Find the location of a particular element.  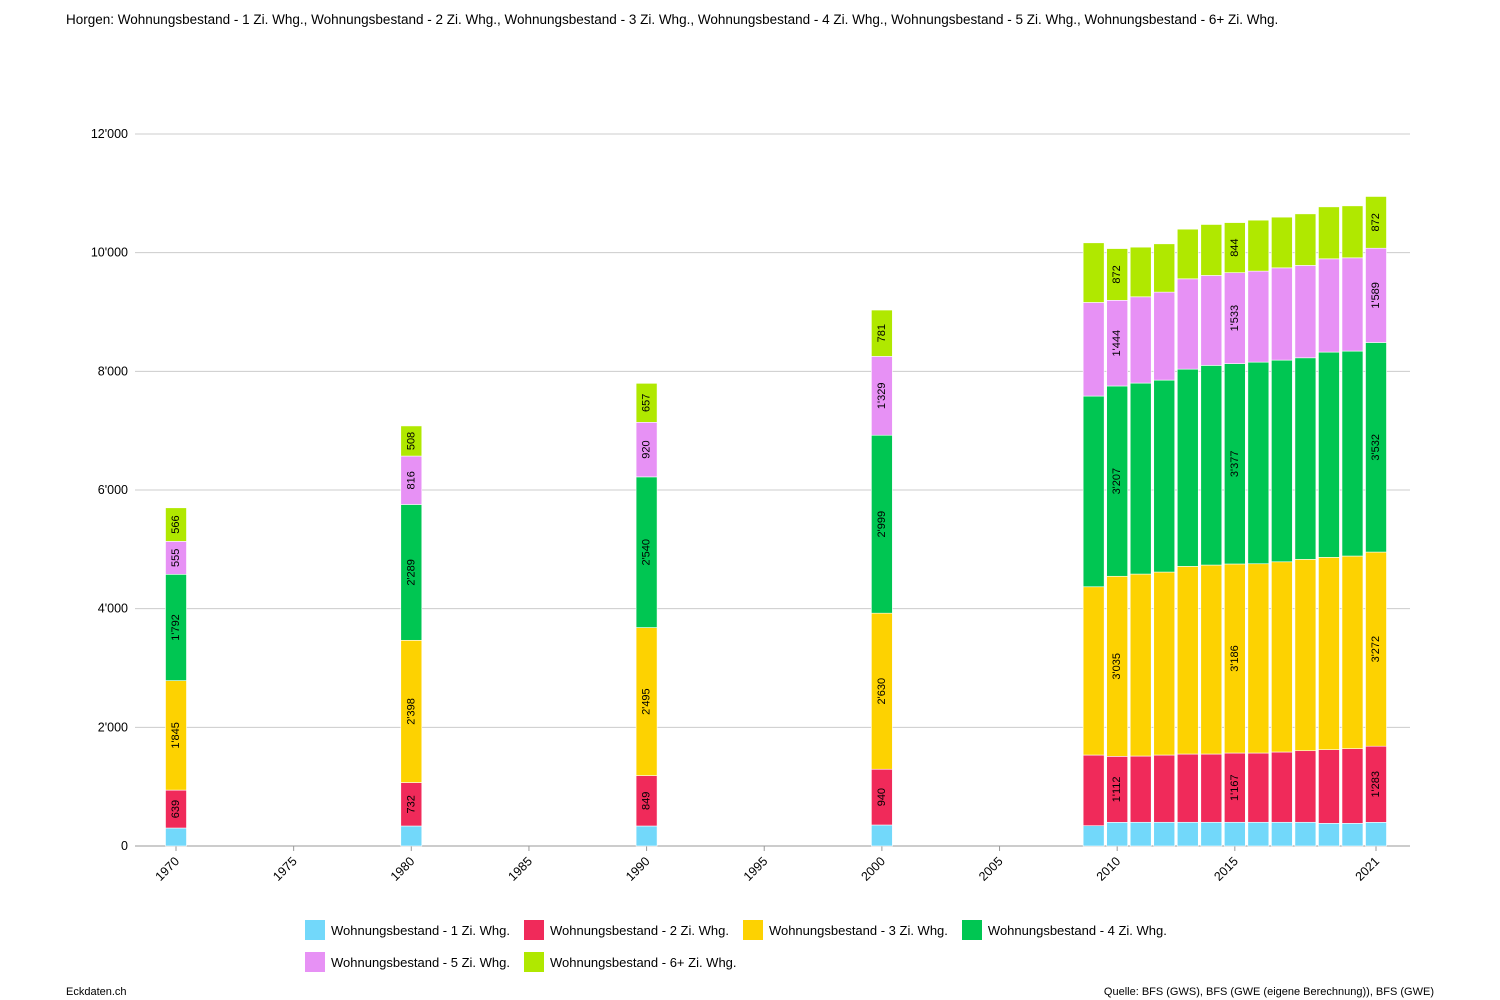

legend-item: Wohnungsbestand - 6+ Zi. Whg. is located at coordinates (630, 962).